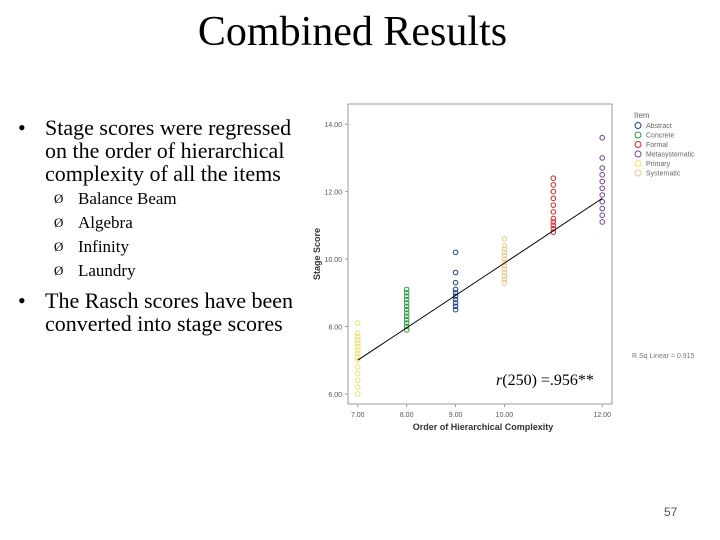 The width and height of the screenshot is (720, 540). Describe the element at coordinates (163, 223) in the screenshot. I see `sub-bullet-algebra: Ø Algebra` at that location.